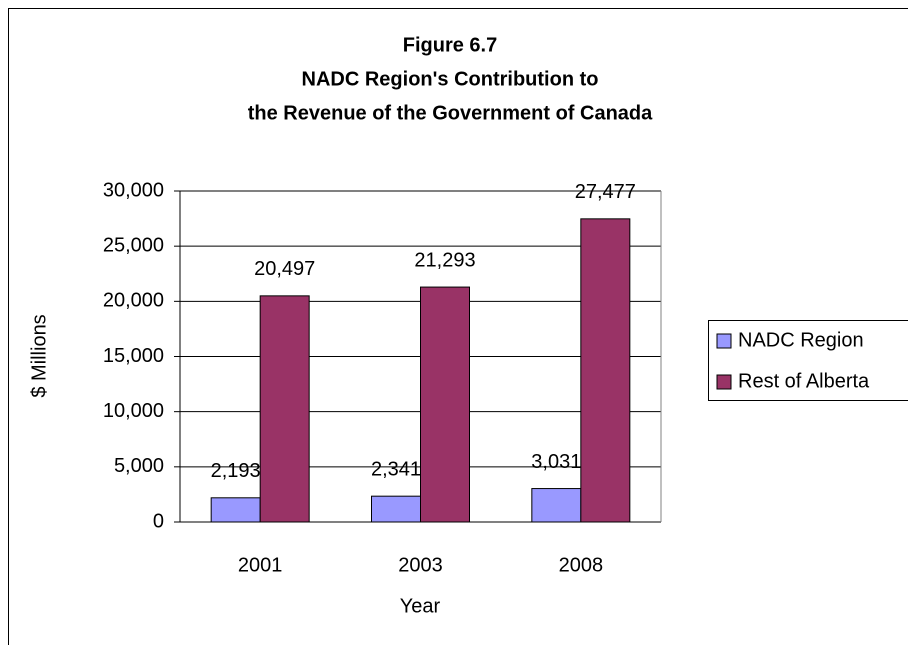 This screenshot has height=645, width=908. Describe the element at coordinates (804, 381) in the screenshot. I see `legend-label: Rest of Alberta` at that location.